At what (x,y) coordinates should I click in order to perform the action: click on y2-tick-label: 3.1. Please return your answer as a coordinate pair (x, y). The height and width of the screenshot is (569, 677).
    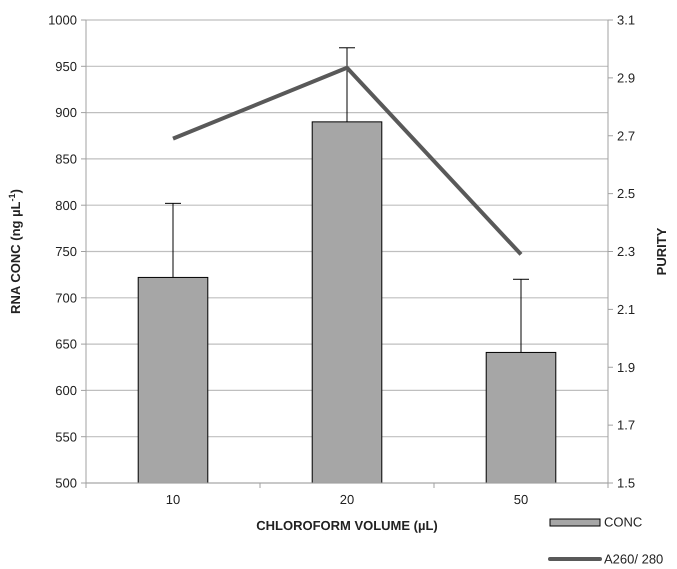
    Looking at the image, I should click on (626, 20).